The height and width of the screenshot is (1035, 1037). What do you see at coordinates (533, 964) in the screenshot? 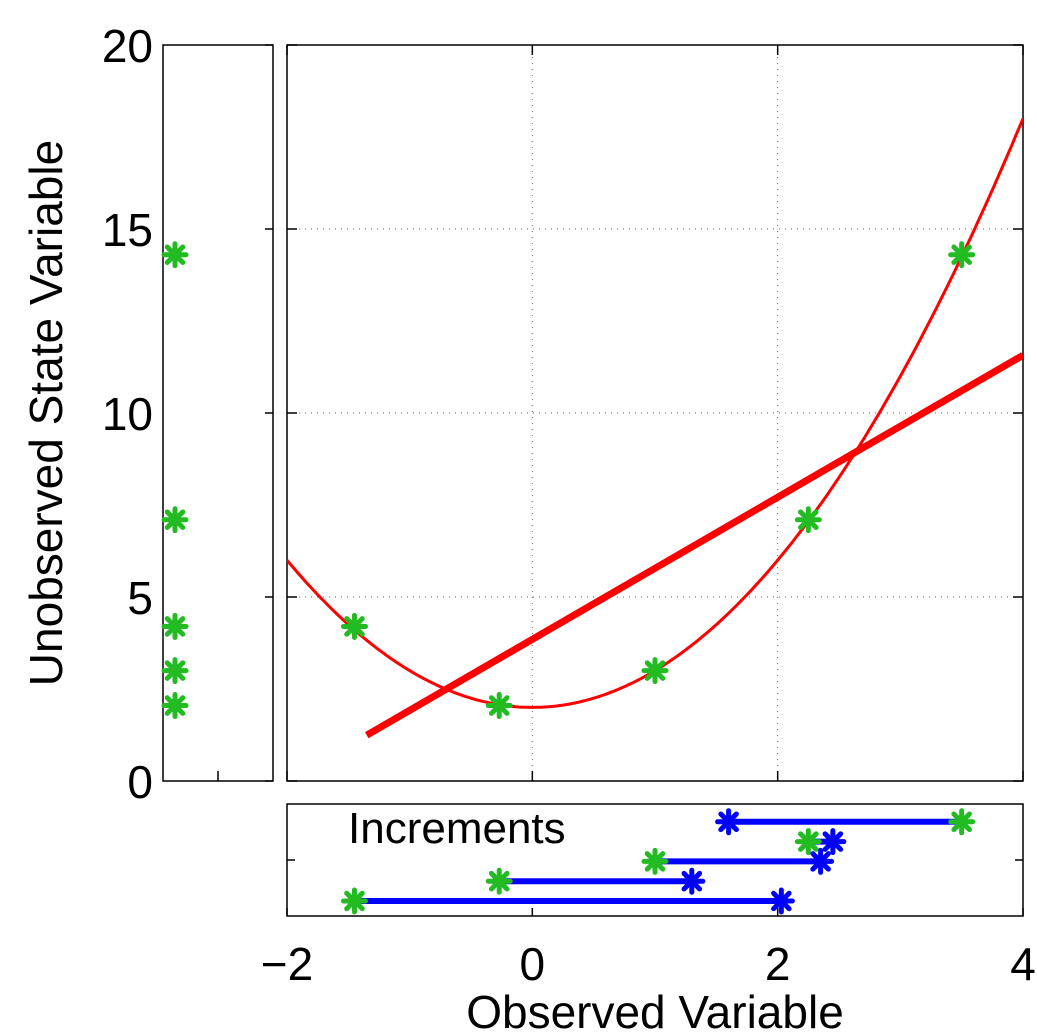
I see `x-tick-label: 0` at bounding box center [533, 964].